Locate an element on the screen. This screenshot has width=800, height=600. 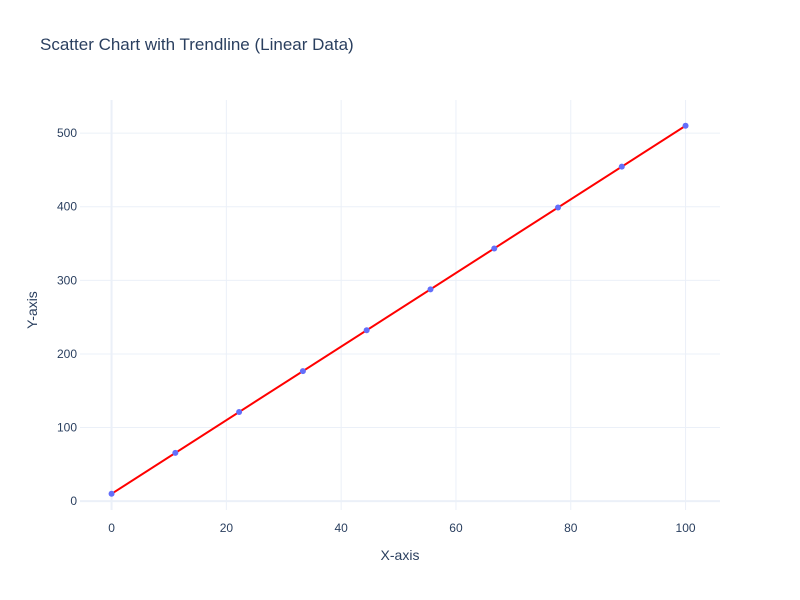
y-tick-label: 500 is located at coordinates (67, 133).